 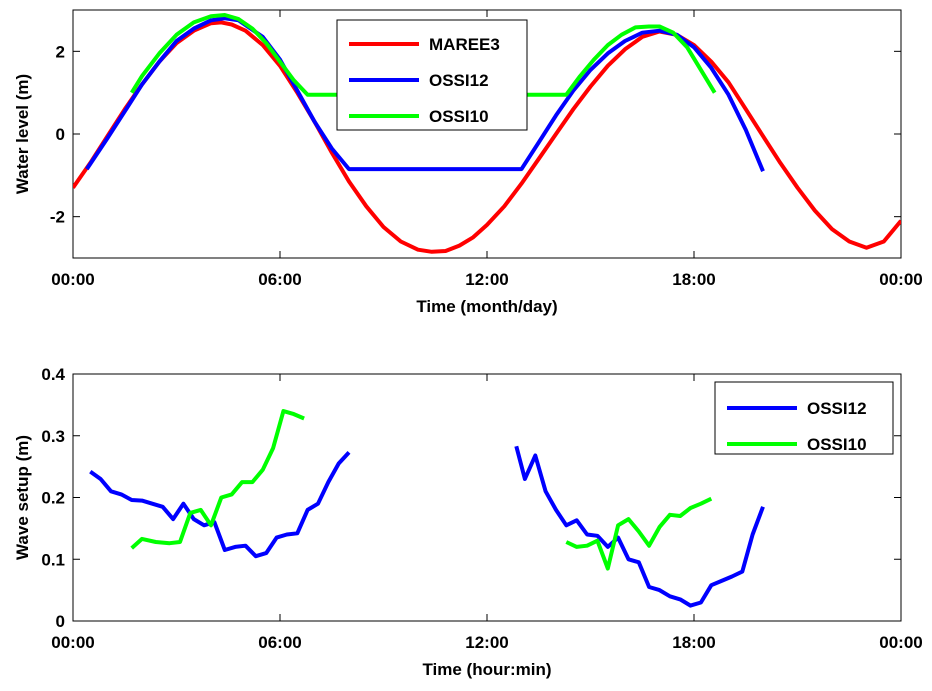 I want to click on x-axis-label: Time (hour:min), so click(x=486, y=669).